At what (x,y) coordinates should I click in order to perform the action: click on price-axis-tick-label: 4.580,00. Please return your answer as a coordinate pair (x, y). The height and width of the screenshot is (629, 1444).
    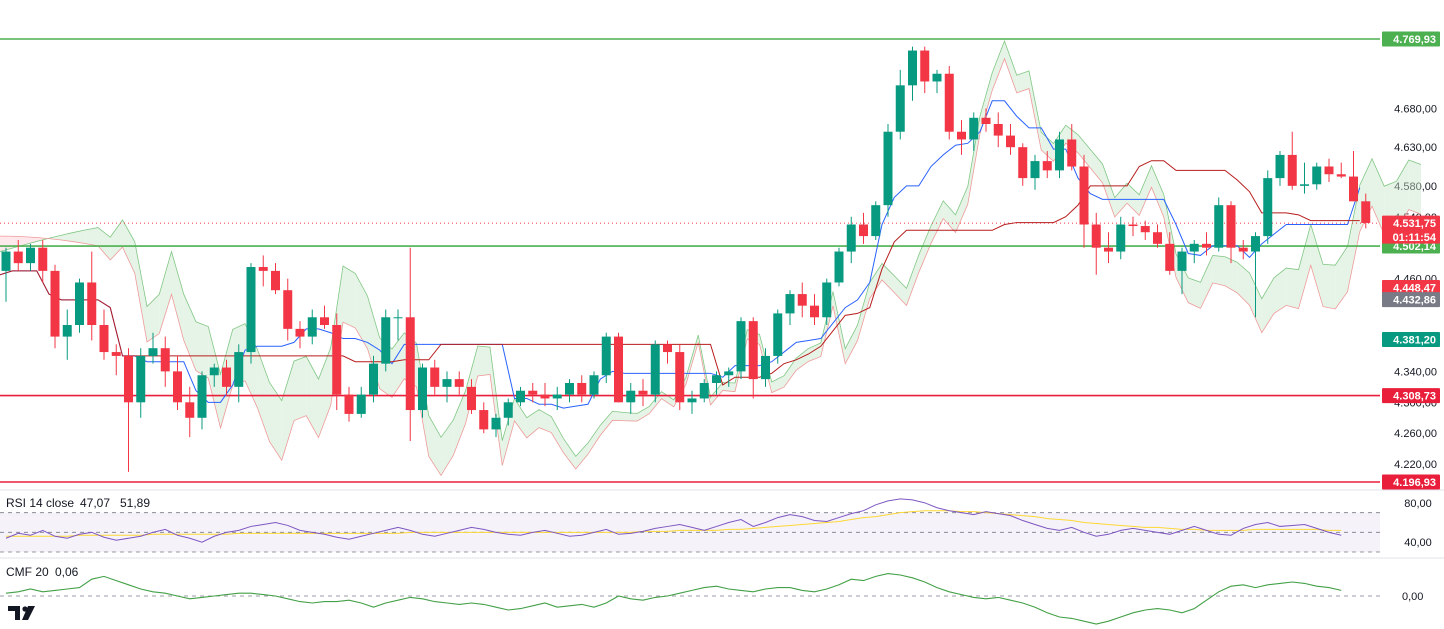
    Looking at the image, I should click on (1415, 187).